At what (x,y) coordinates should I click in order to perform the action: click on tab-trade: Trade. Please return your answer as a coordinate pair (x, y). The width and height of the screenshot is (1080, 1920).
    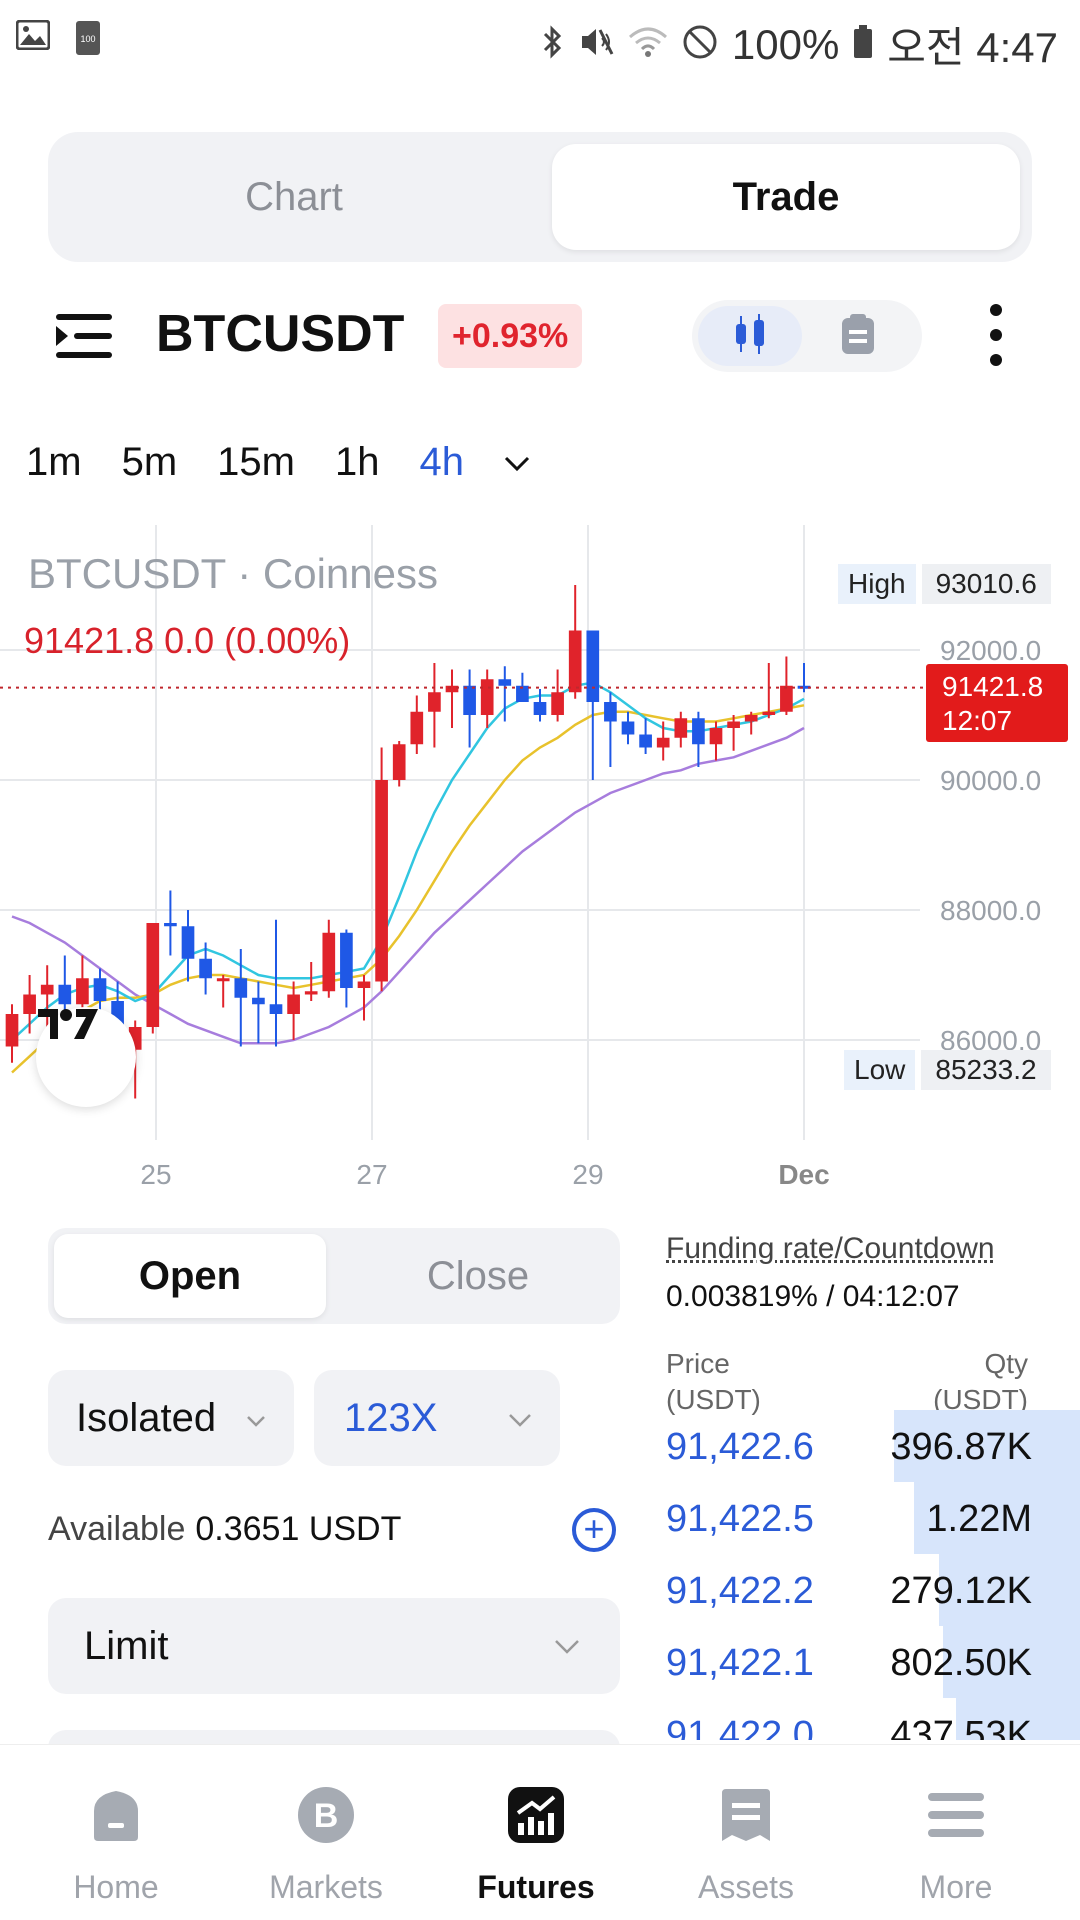
    Looking at the image, I should click on (786, 197).